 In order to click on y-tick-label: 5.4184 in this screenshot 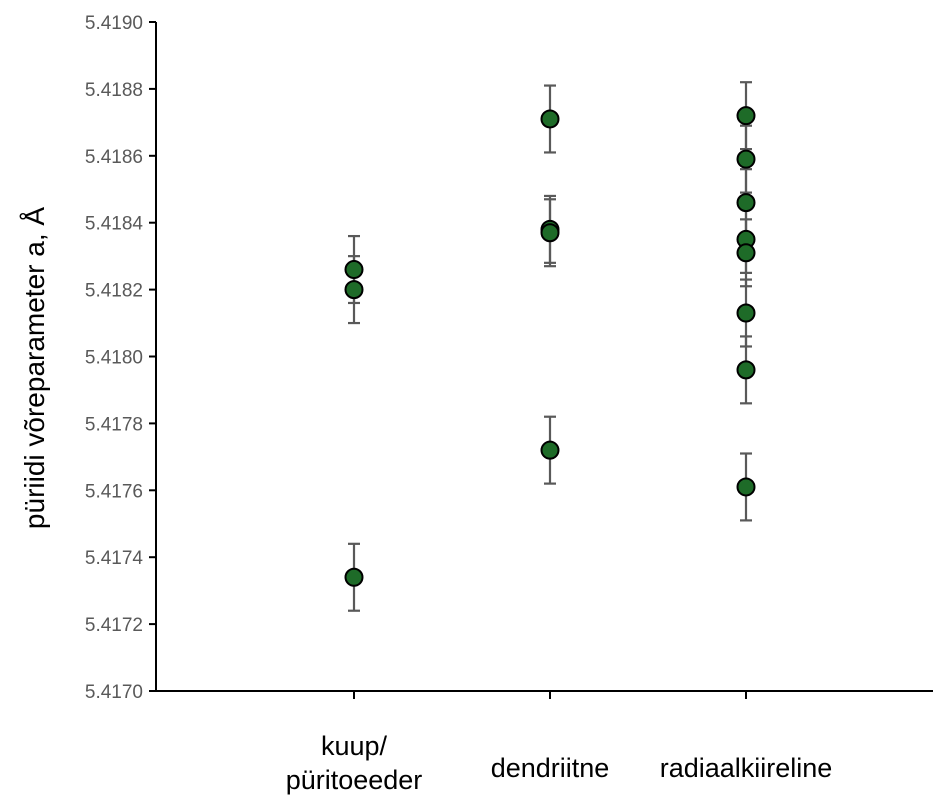, I will do `click(114, 224)`.